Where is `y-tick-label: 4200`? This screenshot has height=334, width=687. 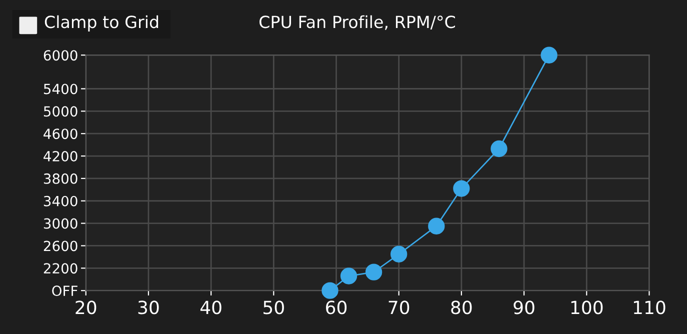 y-tick-label: 4200 is located at coordinates (61, 156).